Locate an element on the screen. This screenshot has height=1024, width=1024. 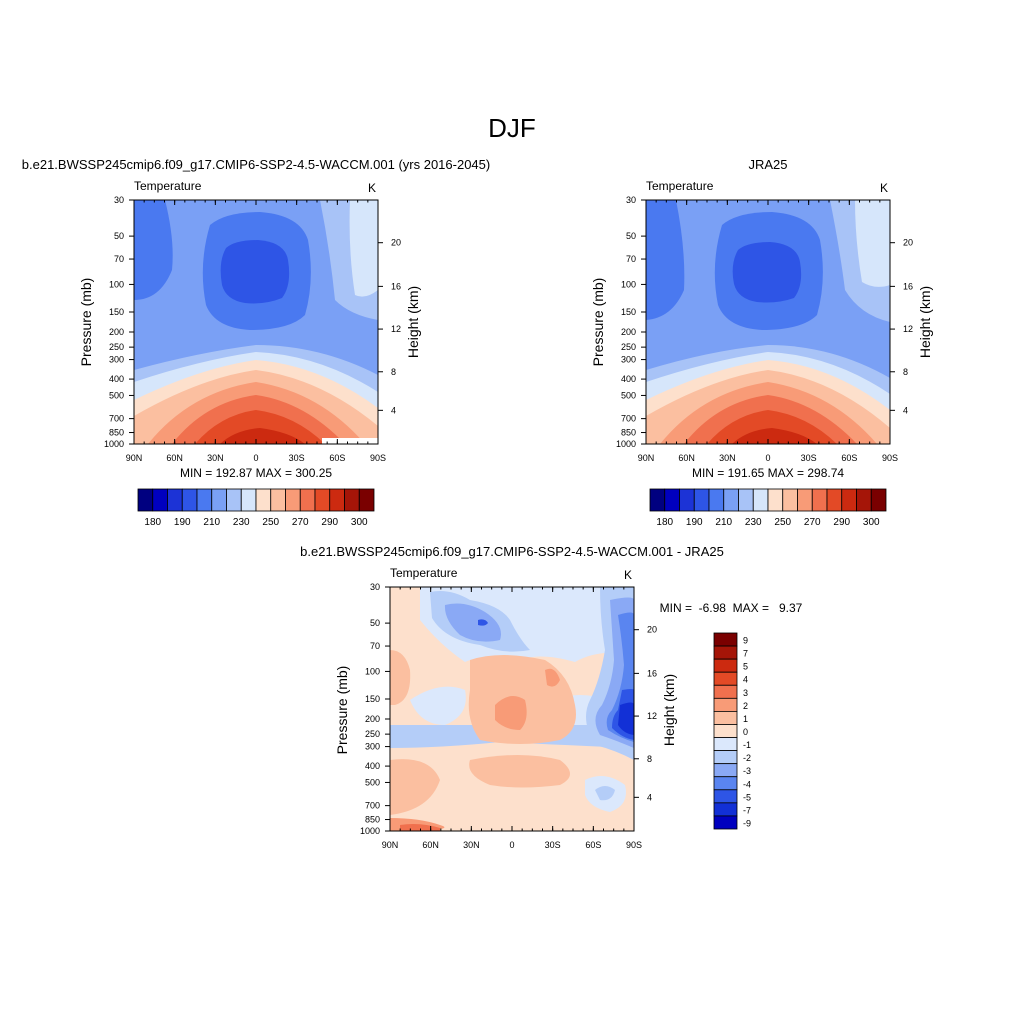
x-tick-label: 30S is located at coordinates (809, 458).